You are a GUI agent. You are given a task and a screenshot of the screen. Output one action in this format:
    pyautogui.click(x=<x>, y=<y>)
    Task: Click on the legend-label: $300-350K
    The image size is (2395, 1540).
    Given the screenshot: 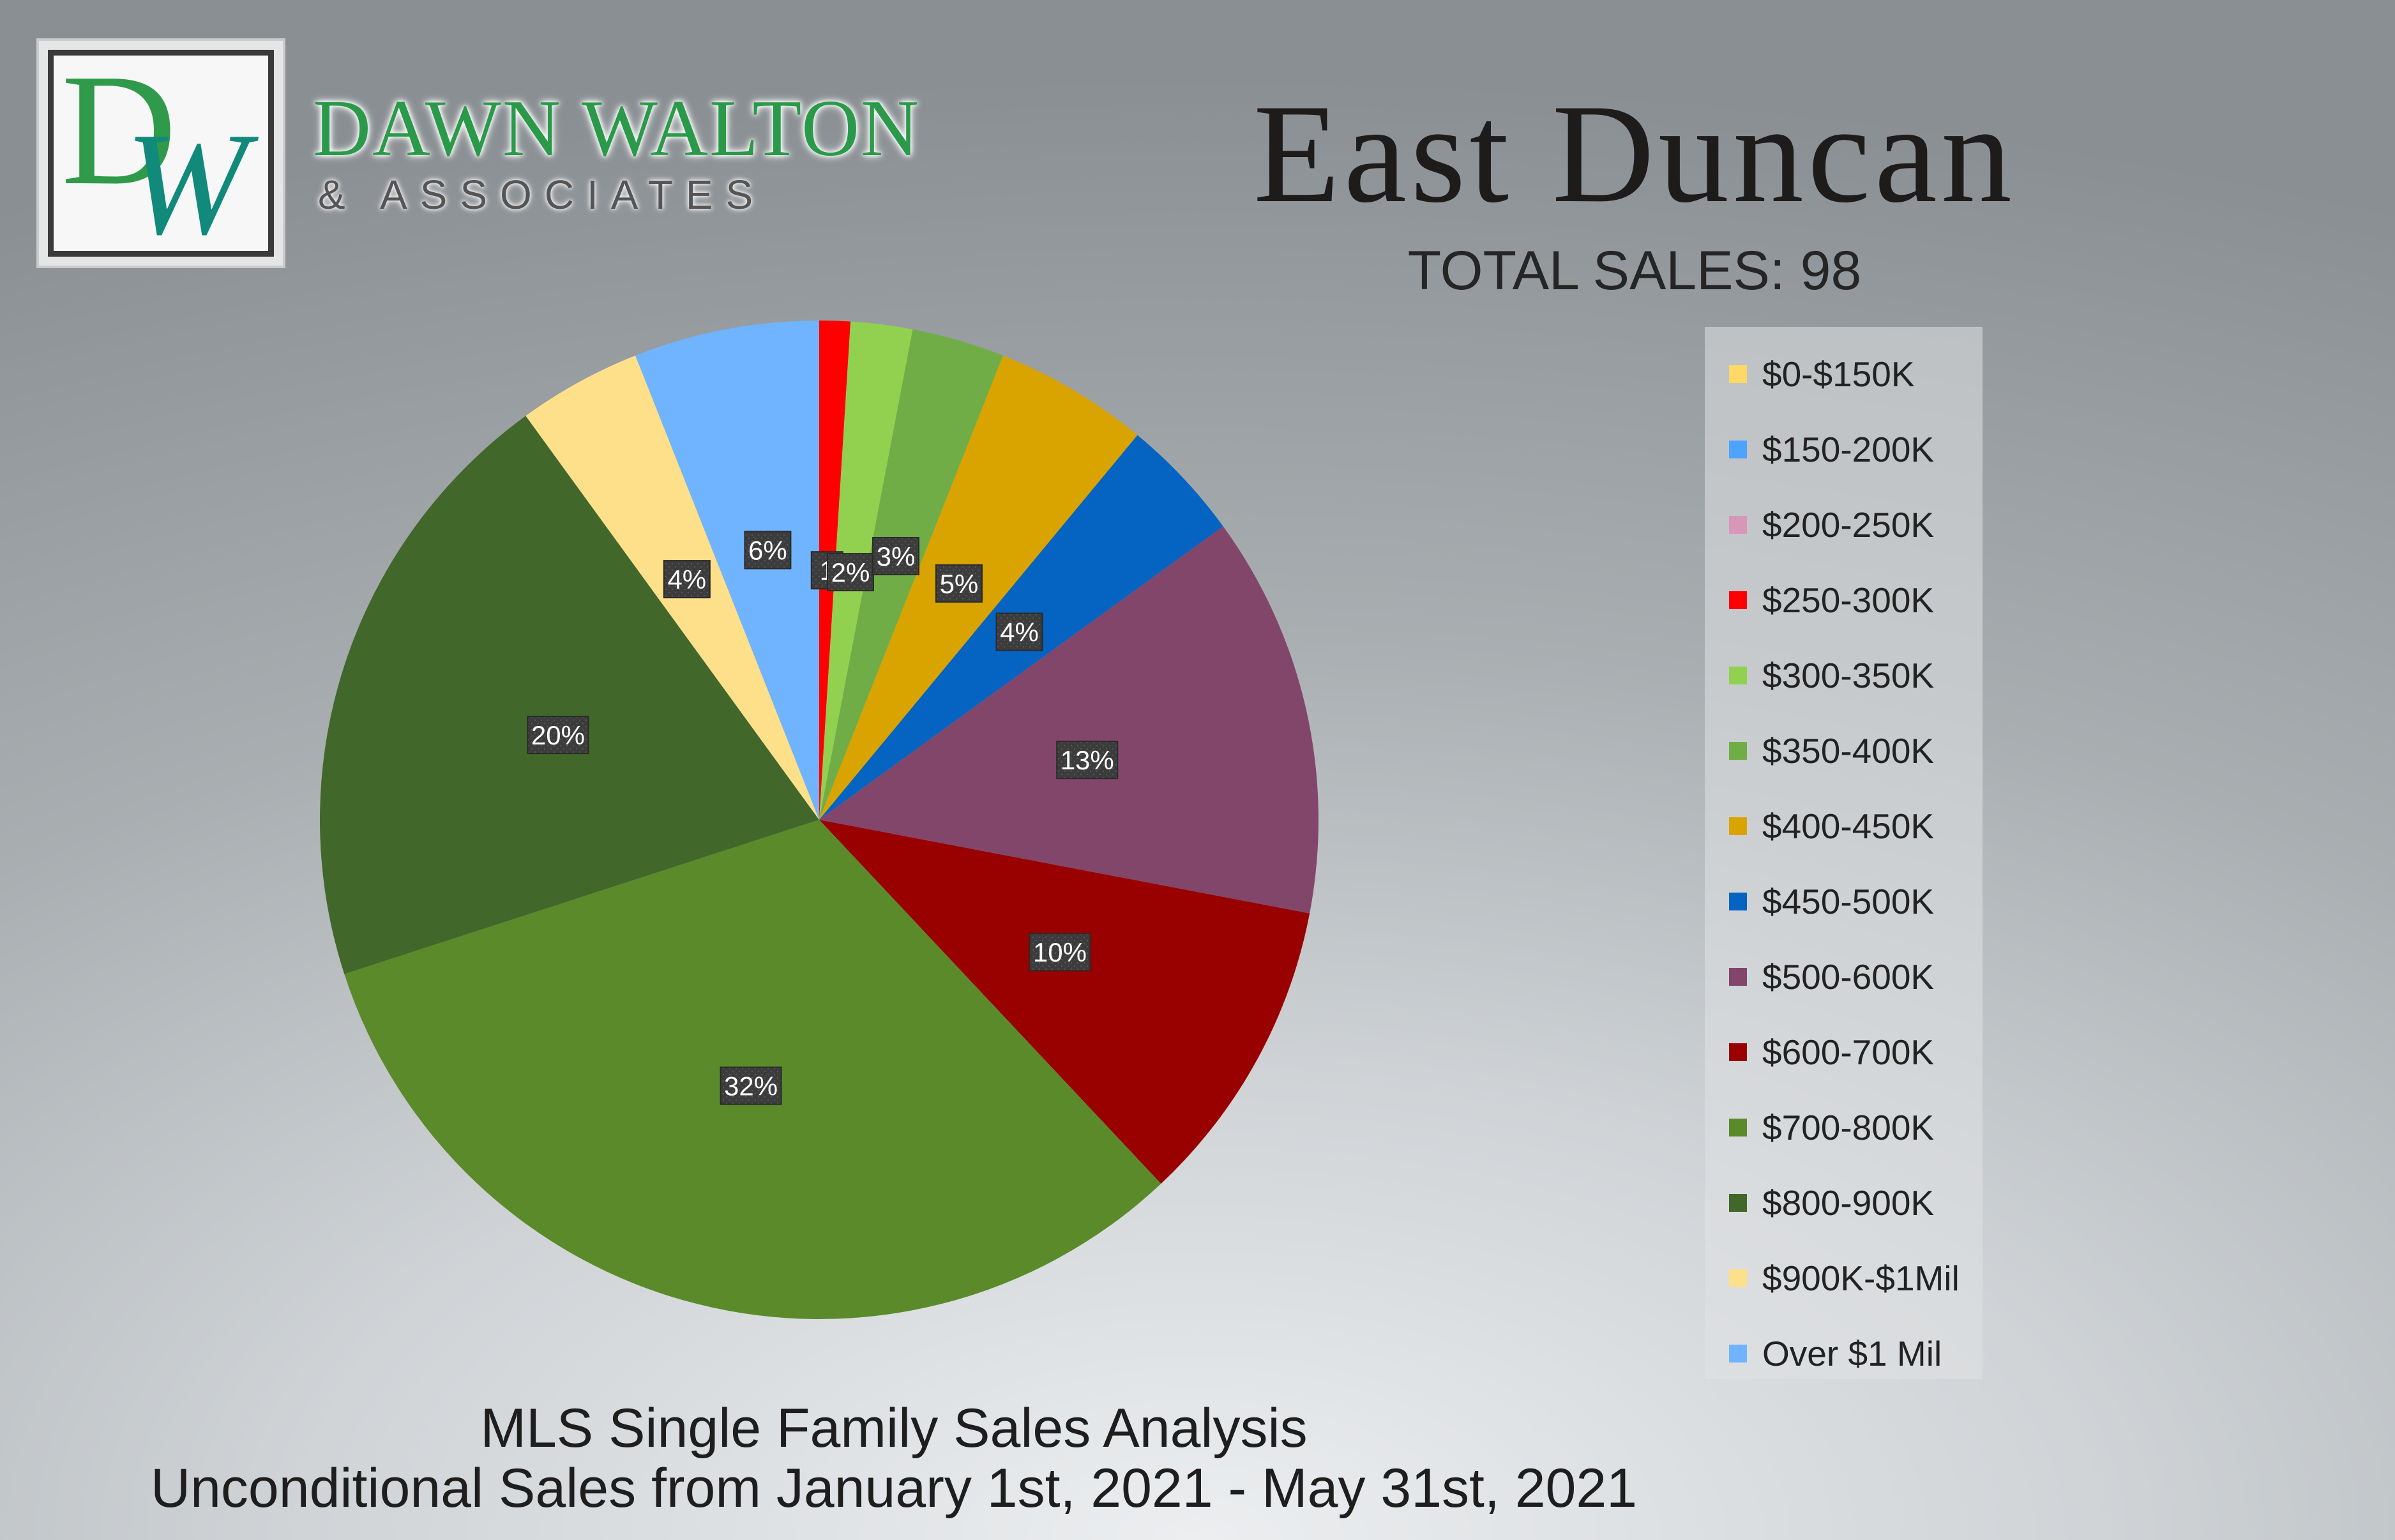 What is the action you would take?
    pyautogui.click(x=1848, y=675)
    